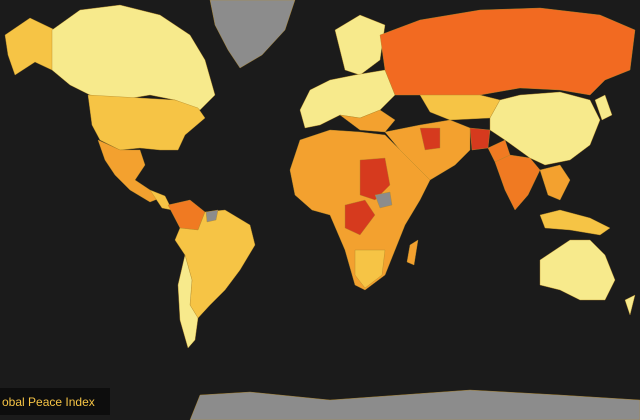 This screenshot has width=640, height=420. What do you see at coordinates (575, 222) in the screenshot?
I see `indonesia` at bounding box center [575, 222].